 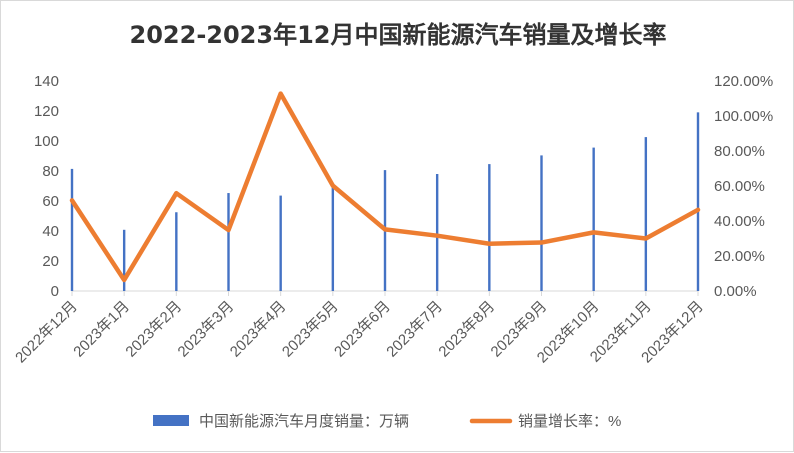 I want to click on x-tick-label: 2023年8月, so click(x=466, y=329).